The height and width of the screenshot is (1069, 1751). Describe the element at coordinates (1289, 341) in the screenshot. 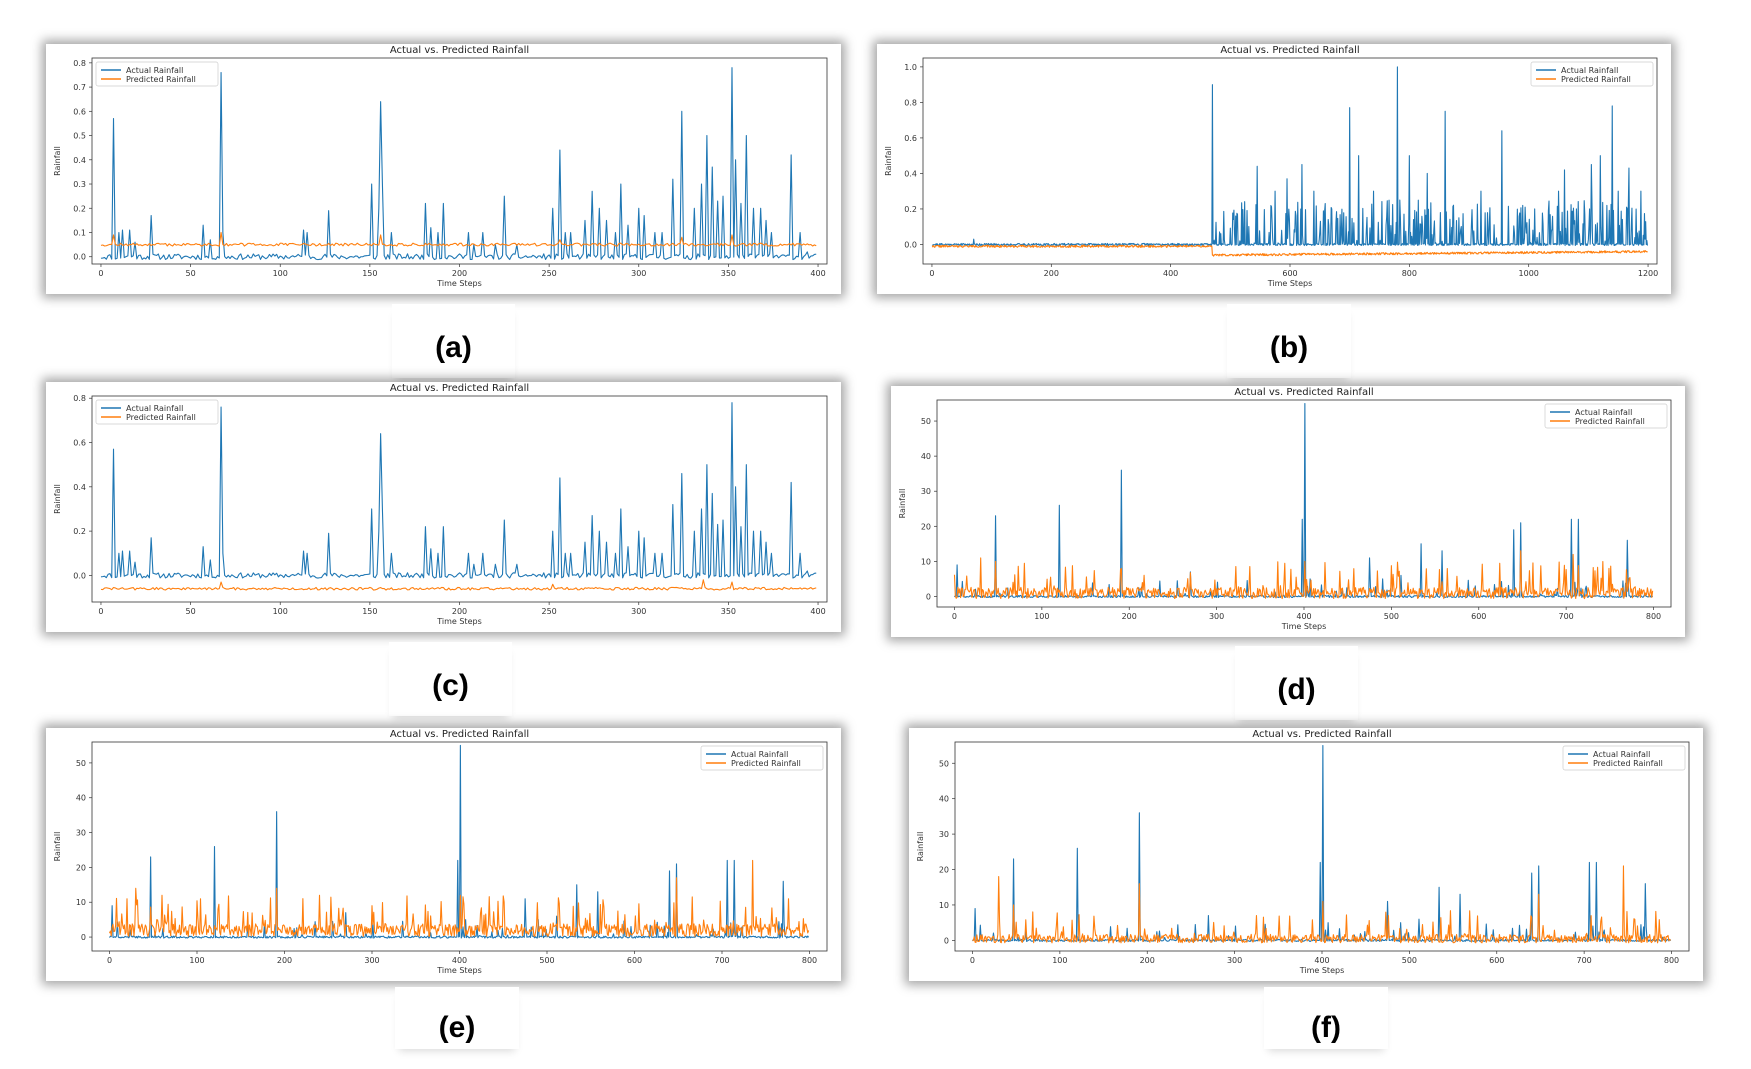

I see `caption-b: (b)` at that location.